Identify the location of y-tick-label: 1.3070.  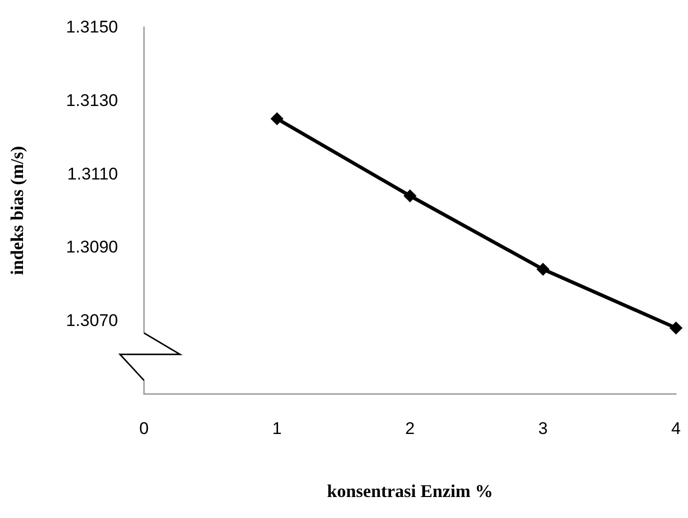
(92, 320).